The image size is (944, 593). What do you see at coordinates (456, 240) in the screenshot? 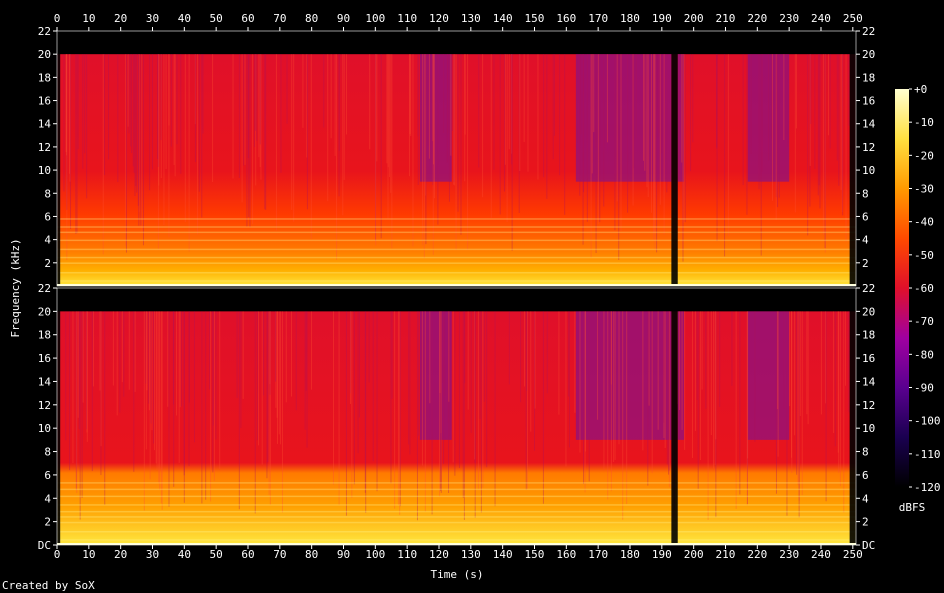
I see `harmonic-band` at bounding box center [456, 240].